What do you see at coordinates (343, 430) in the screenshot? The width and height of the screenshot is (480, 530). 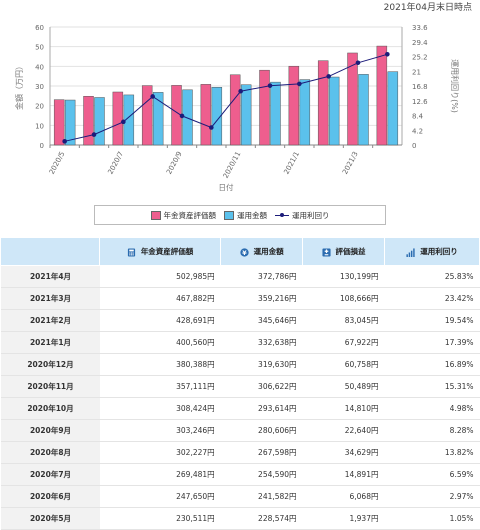 I see `gain-cell: 22,640円` at bounding box center [343, 430].